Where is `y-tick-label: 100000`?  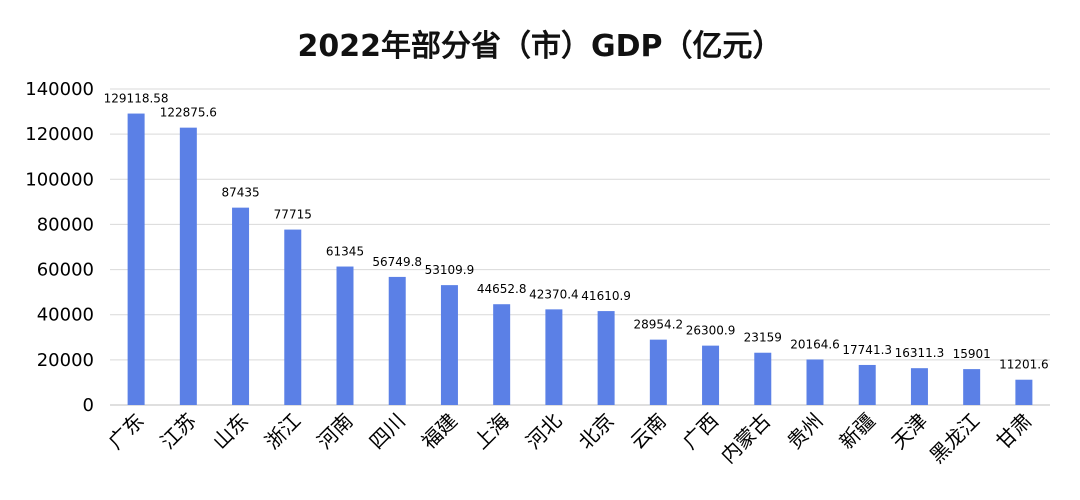
y-tick-label: 100000 is located at coordinates (59, 179).